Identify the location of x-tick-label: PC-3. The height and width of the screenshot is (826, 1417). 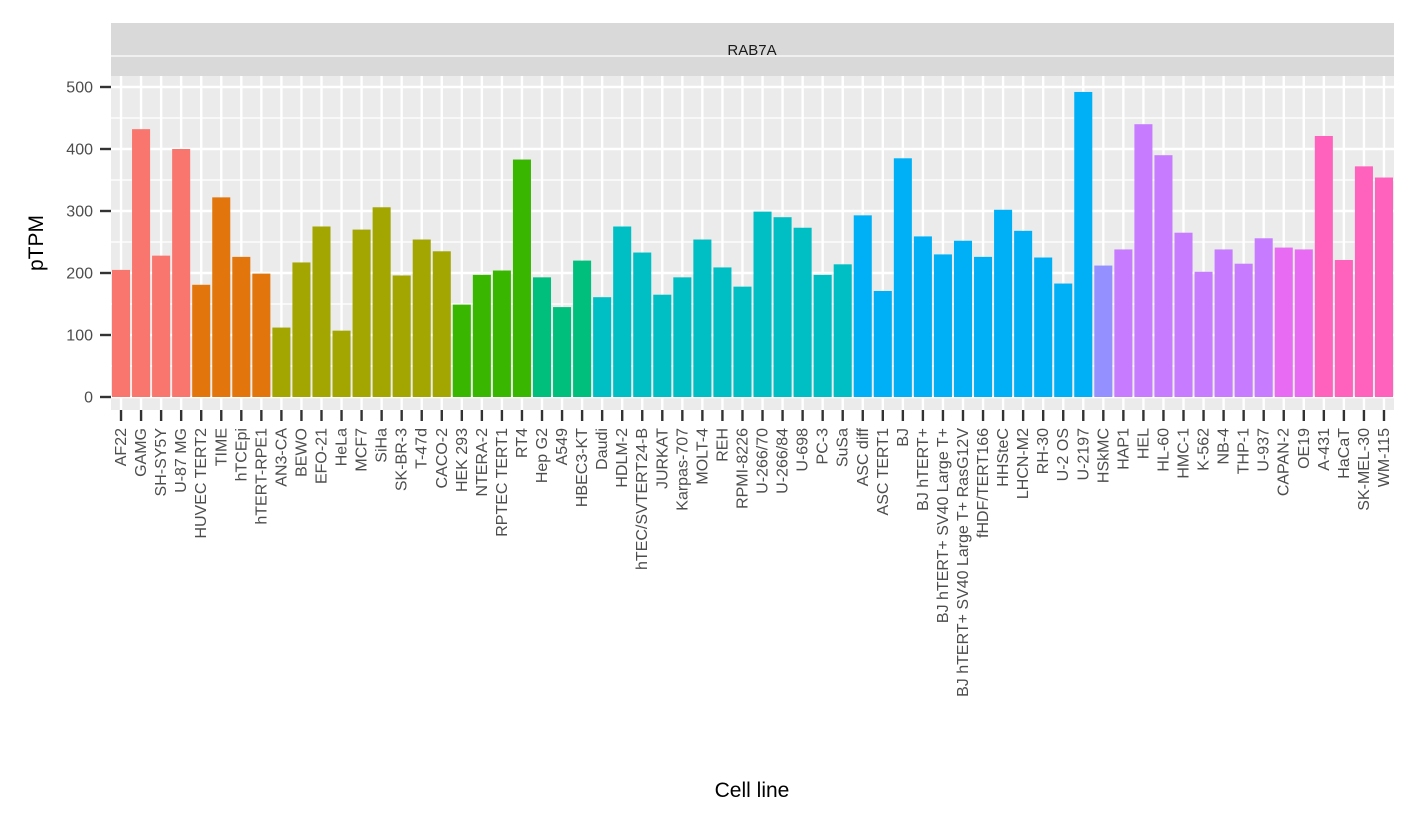
(823, 446).